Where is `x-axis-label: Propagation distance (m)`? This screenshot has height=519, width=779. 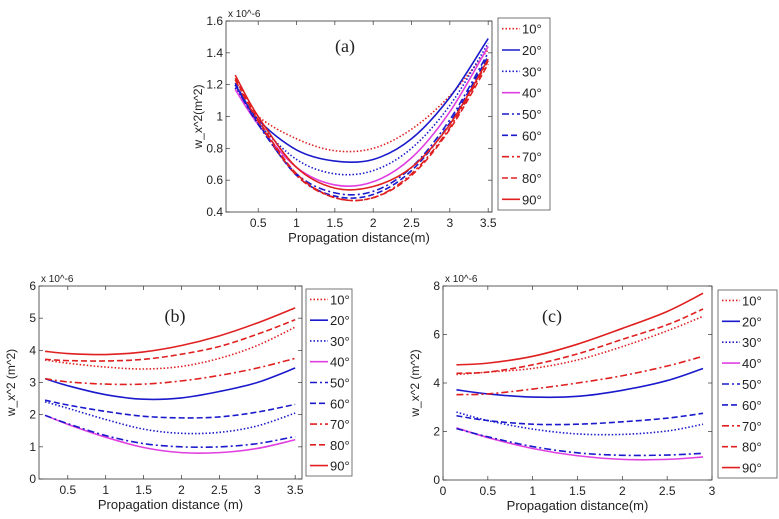 x-axis-label: Propagation distance (m) is located at coordinates (170, 504).